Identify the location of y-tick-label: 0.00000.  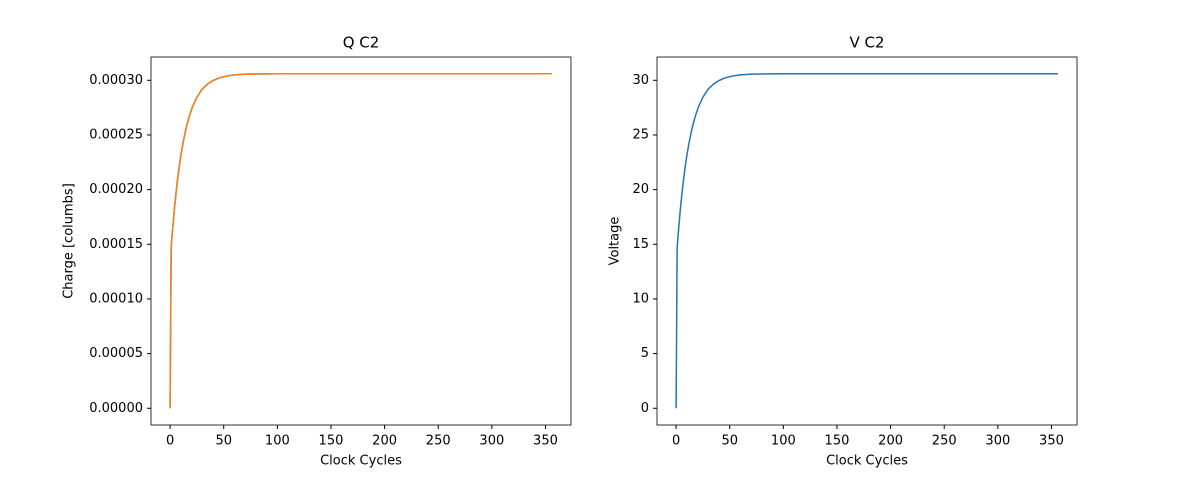
(116, 408).